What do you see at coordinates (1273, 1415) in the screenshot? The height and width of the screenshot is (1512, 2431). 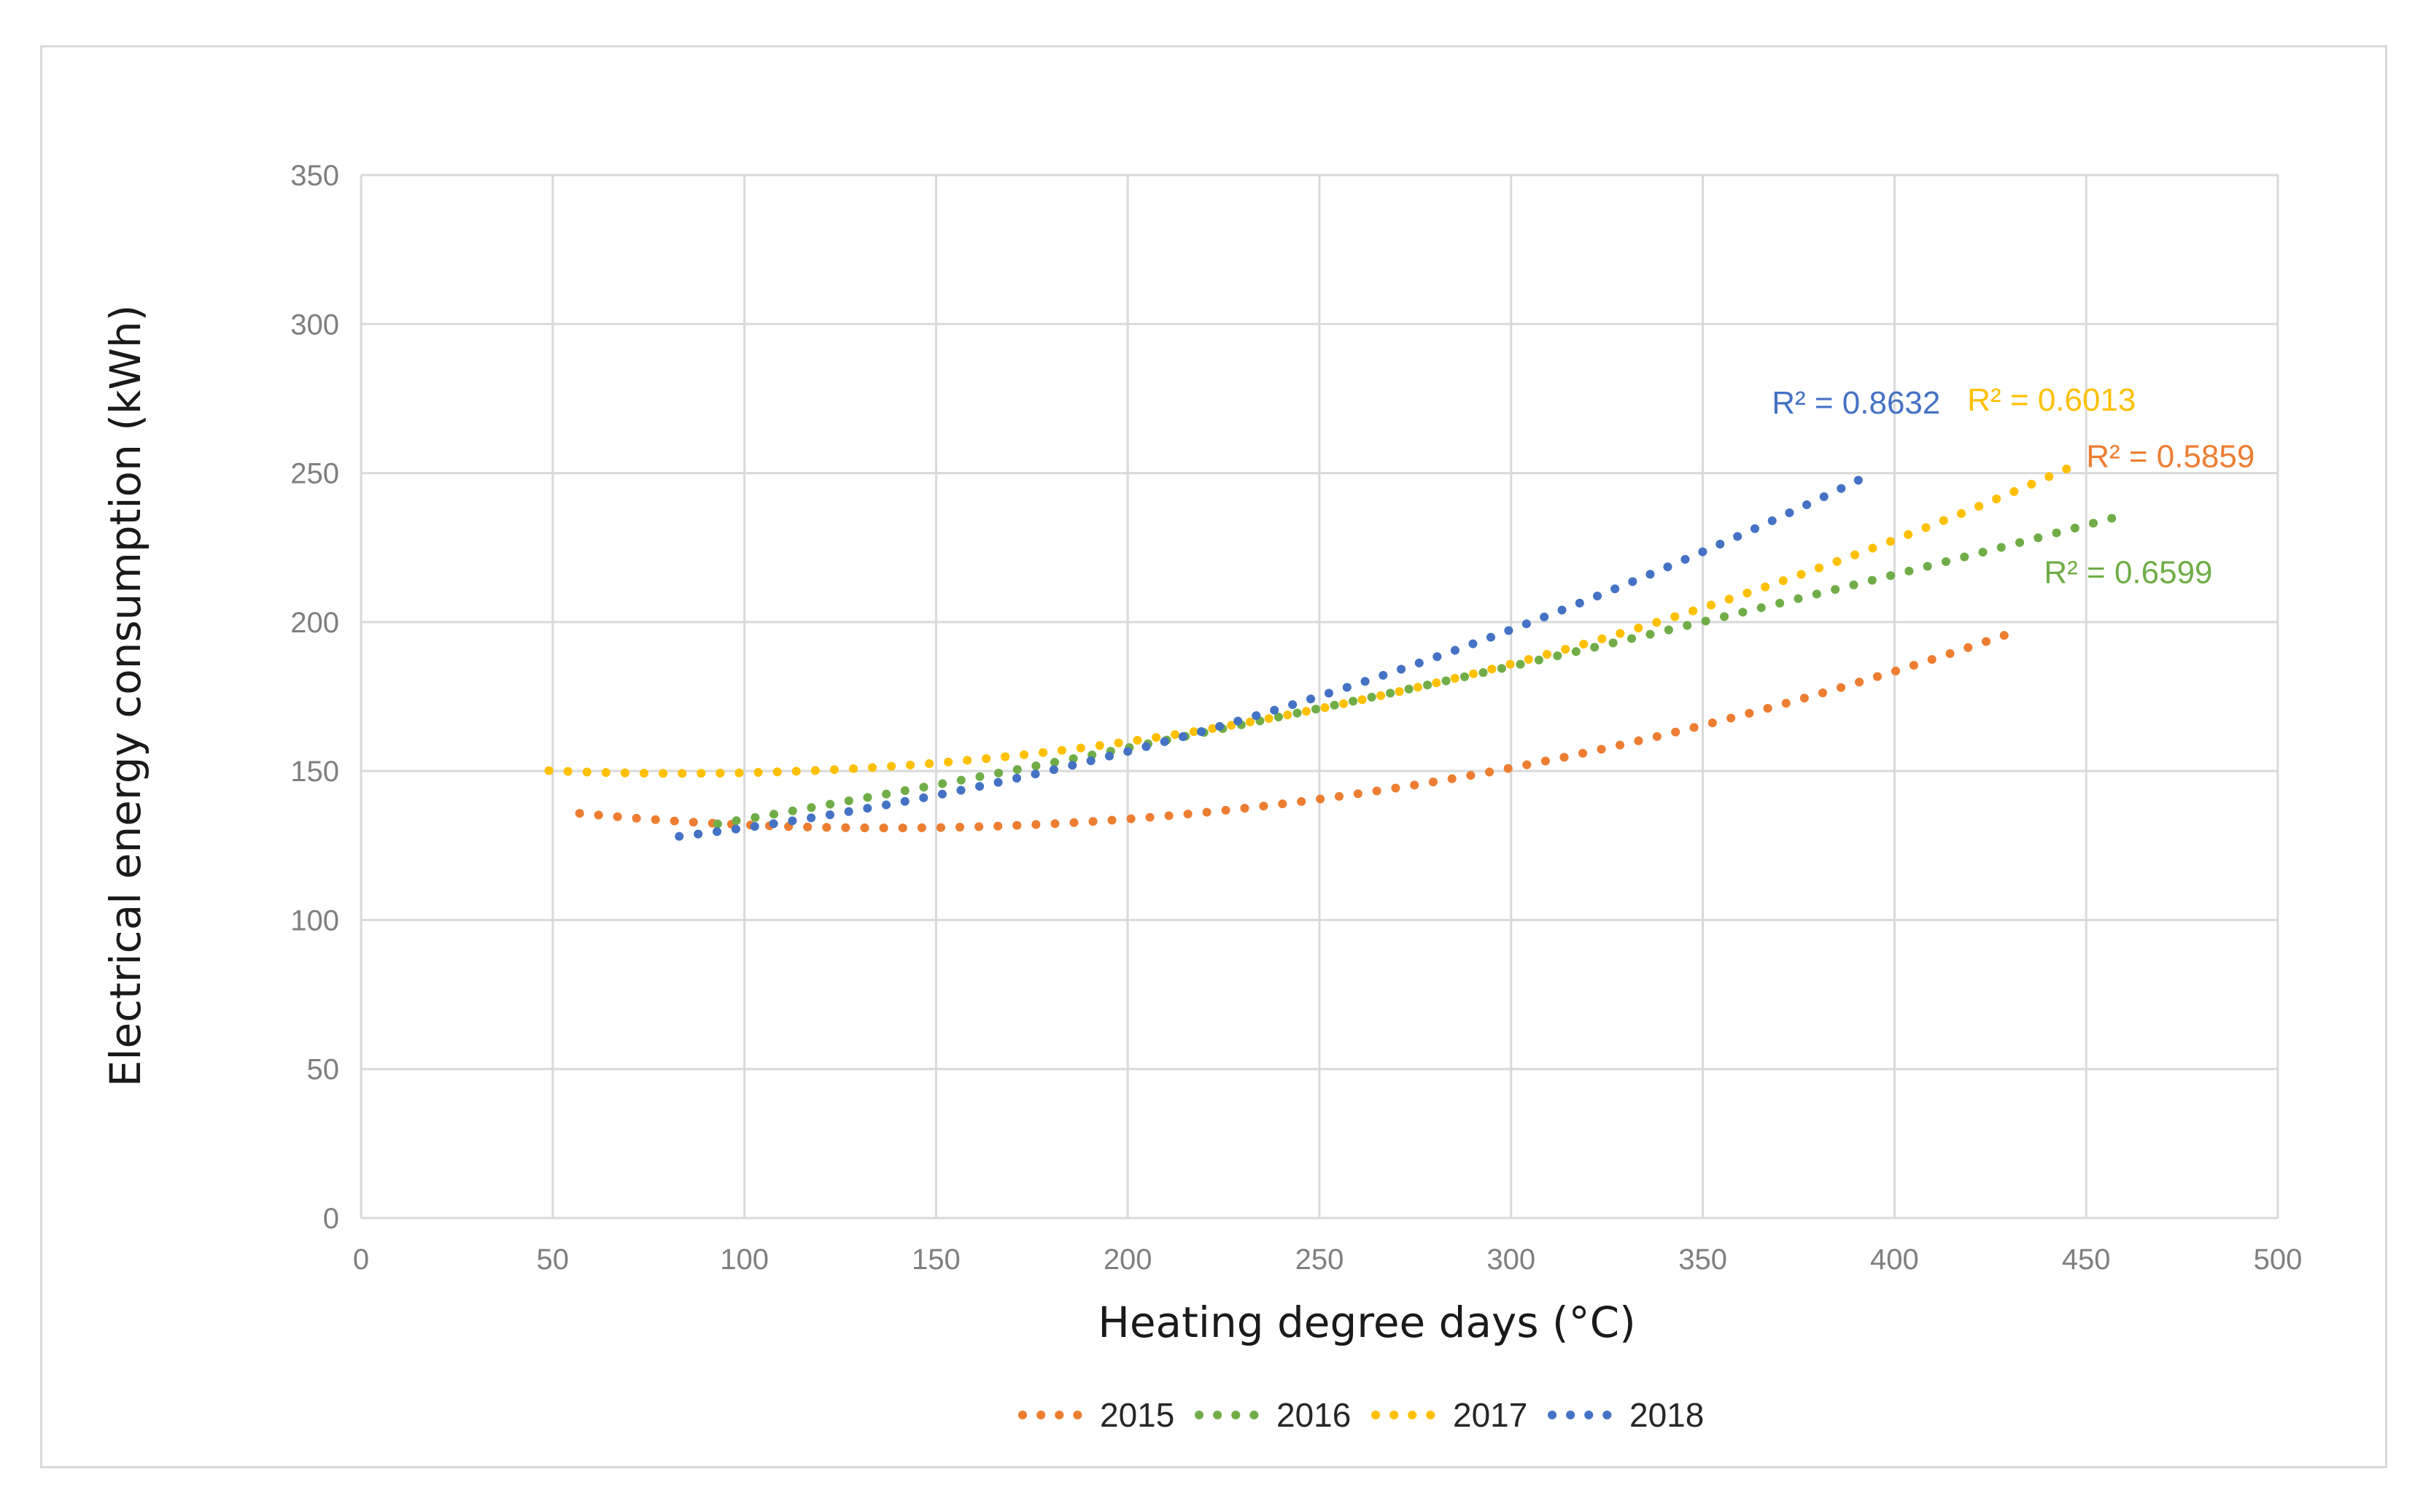 I see `legend-item-2016: 2016` at bounding box center [1273, 1415].